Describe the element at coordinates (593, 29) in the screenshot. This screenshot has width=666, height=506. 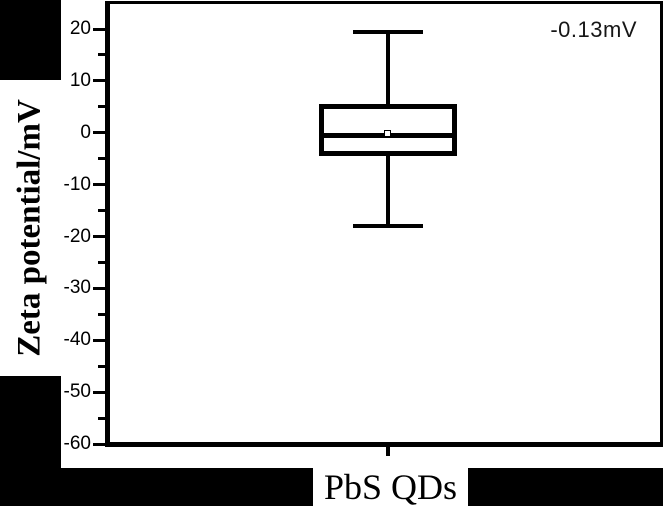
I see `mean-value-annotation: -0.13mV` at that location.